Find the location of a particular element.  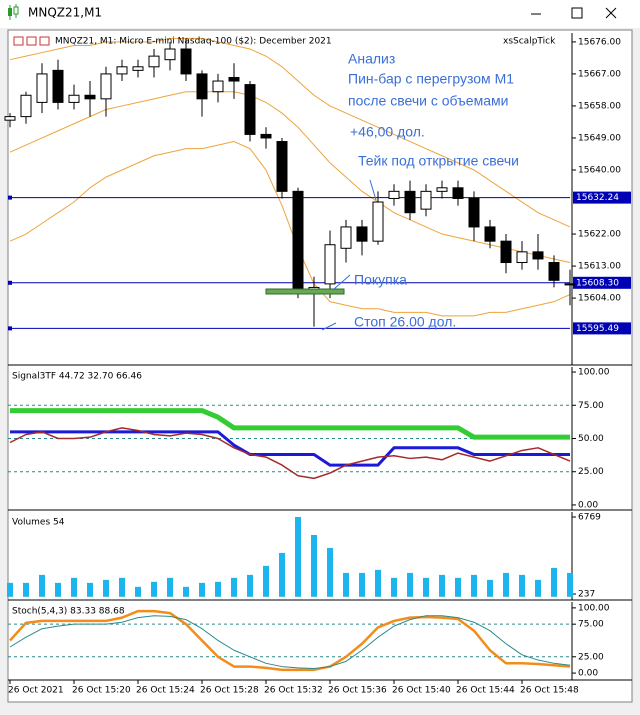

y-tick-label: 15649.00 is located at coordinates (599, 138).